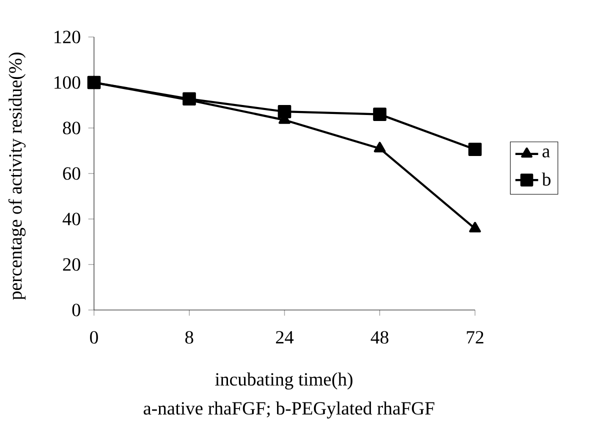  What do you see at coordinates (71, 264) in the screenshot?
I see `y-tick-label: 20` at bounding box center [71, 264].